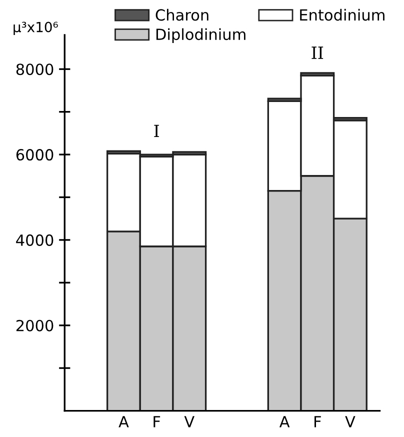  Describe the element at coordinates (182, 14) in the screenshot. I see `legend-label: Charon` at that location.